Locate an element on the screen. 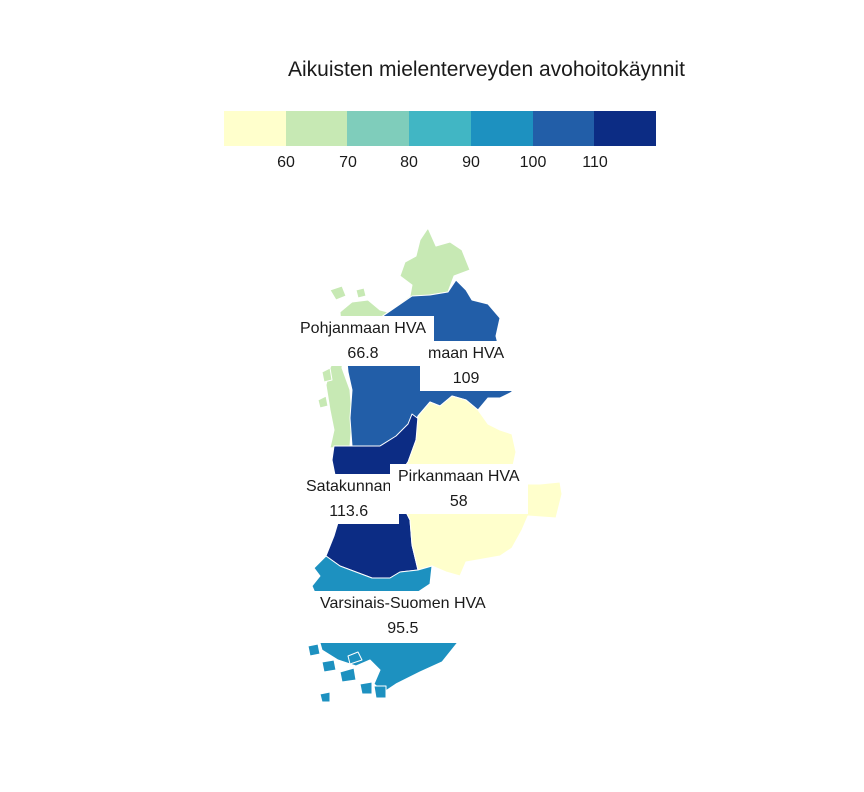 This screenshot has height=792, width=864. region-label-value: 66.8 is located at coordinates (363, 353).